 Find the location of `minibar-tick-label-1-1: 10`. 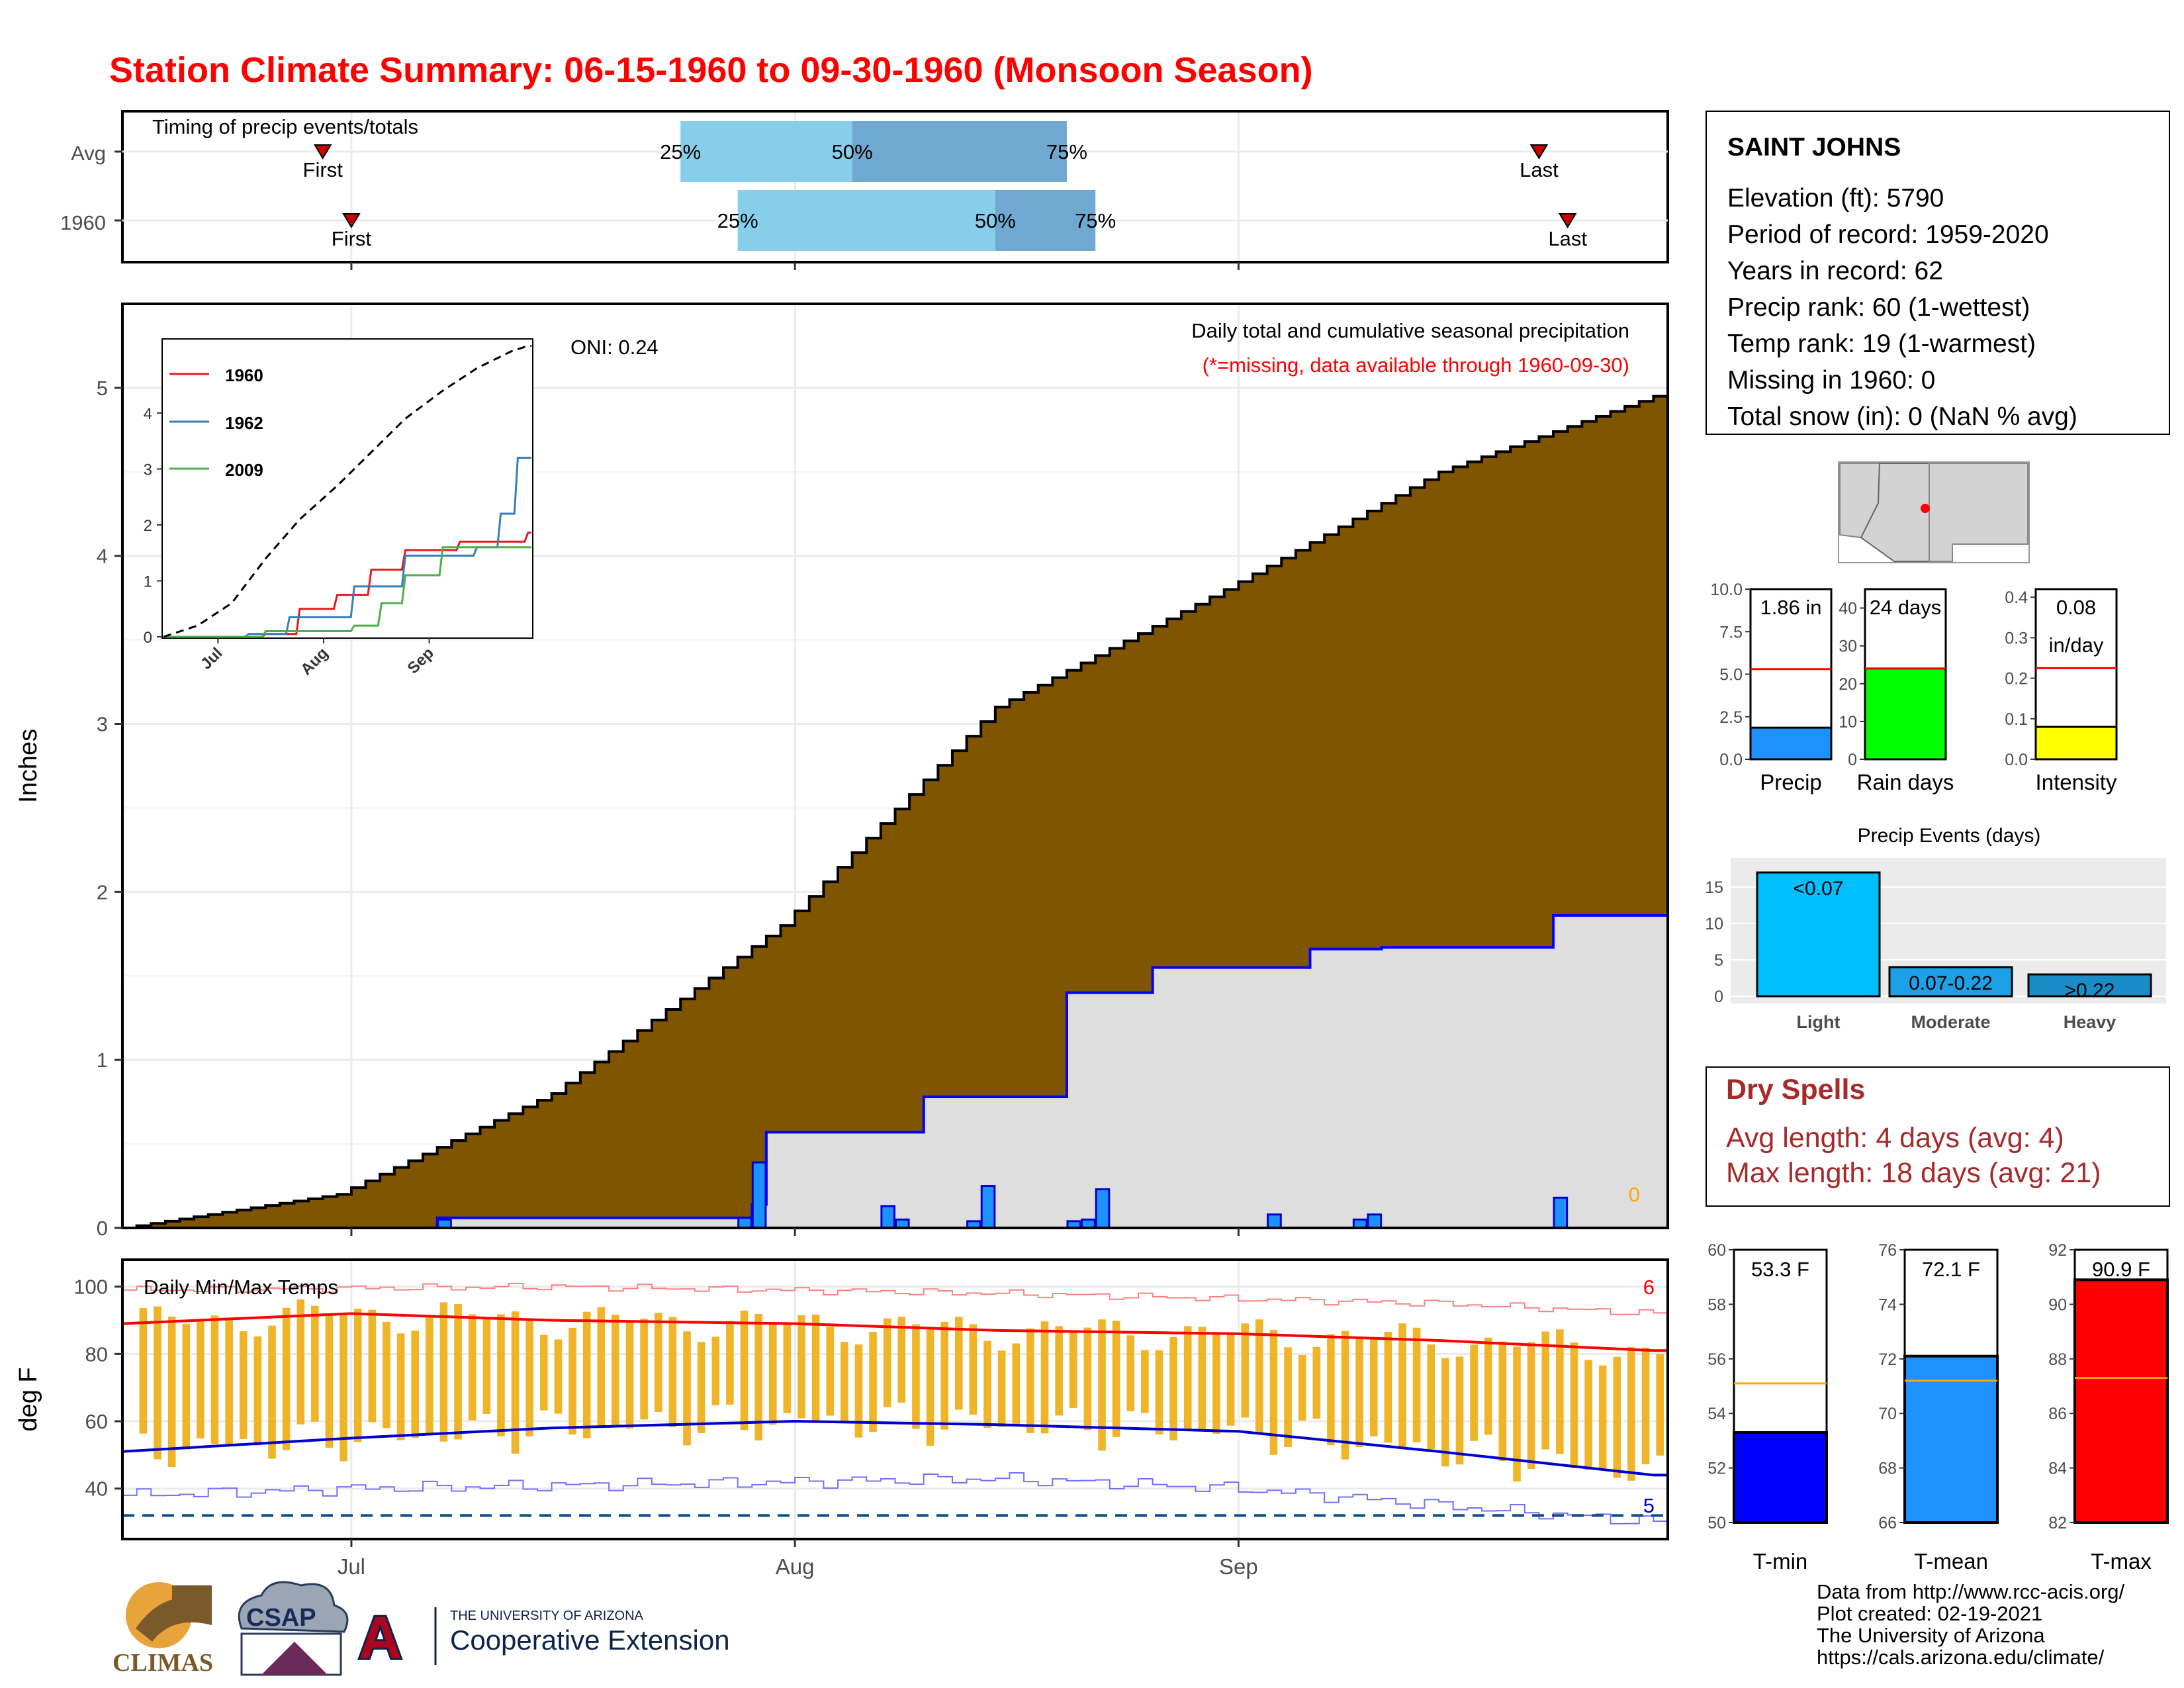

minibar-tick-label-1-1: 10 is located at coordinates (1848, 722).